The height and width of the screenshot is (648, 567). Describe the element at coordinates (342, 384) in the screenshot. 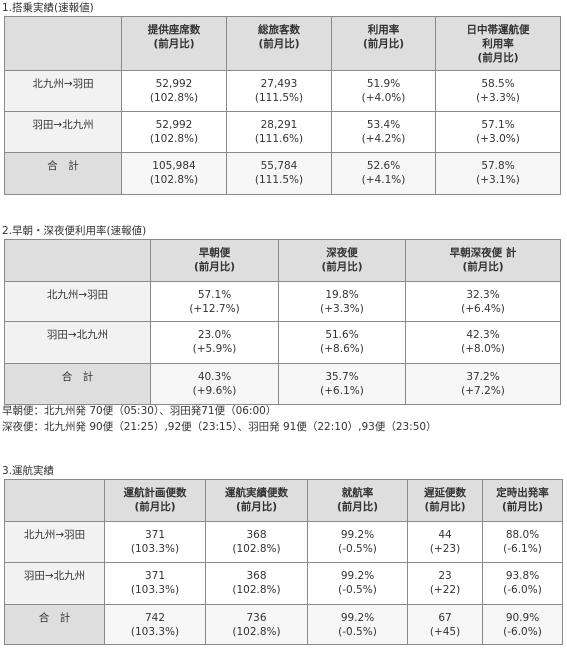

I see `data-cell: 35.7% (+6.1%)` at that location.